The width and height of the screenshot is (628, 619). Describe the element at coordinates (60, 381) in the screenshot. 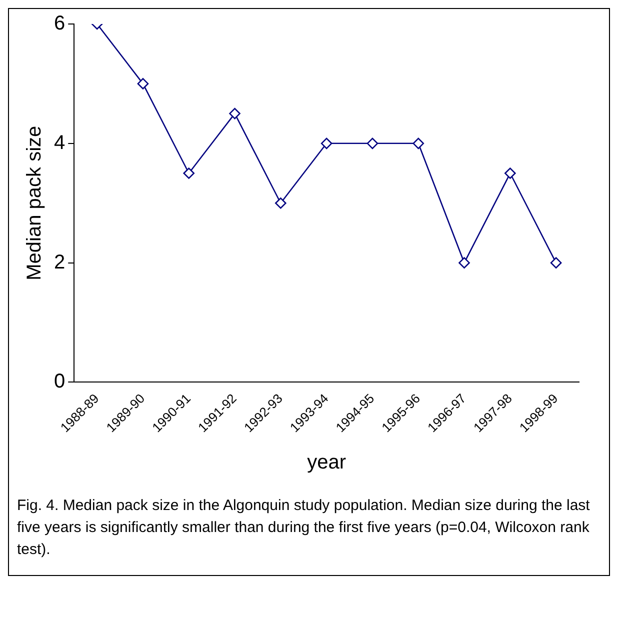

I see `y-tick-label: 0` at that location.